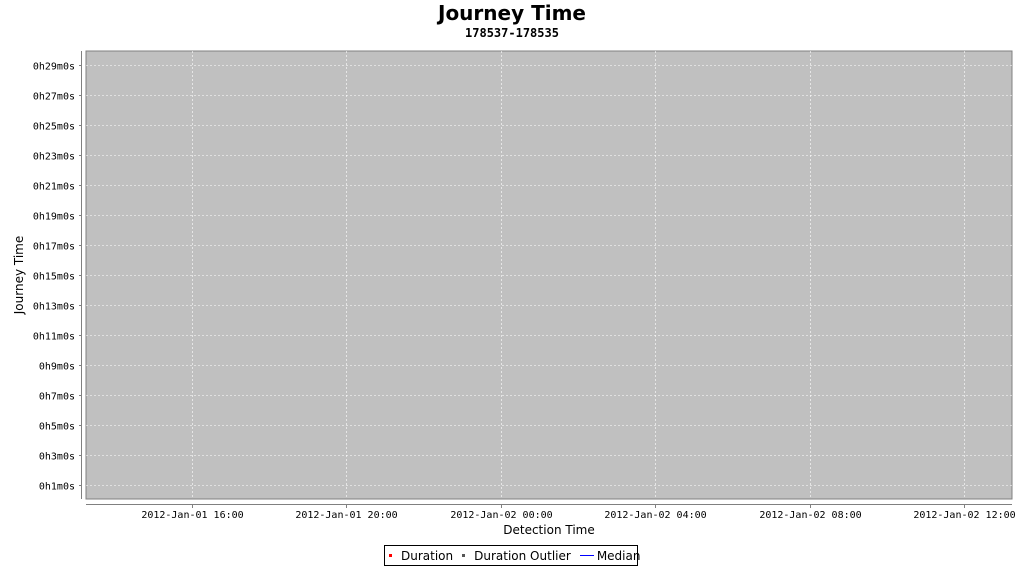  I want to click on chart-legend: Duration Duration Outlier Median, so click(512, 555).